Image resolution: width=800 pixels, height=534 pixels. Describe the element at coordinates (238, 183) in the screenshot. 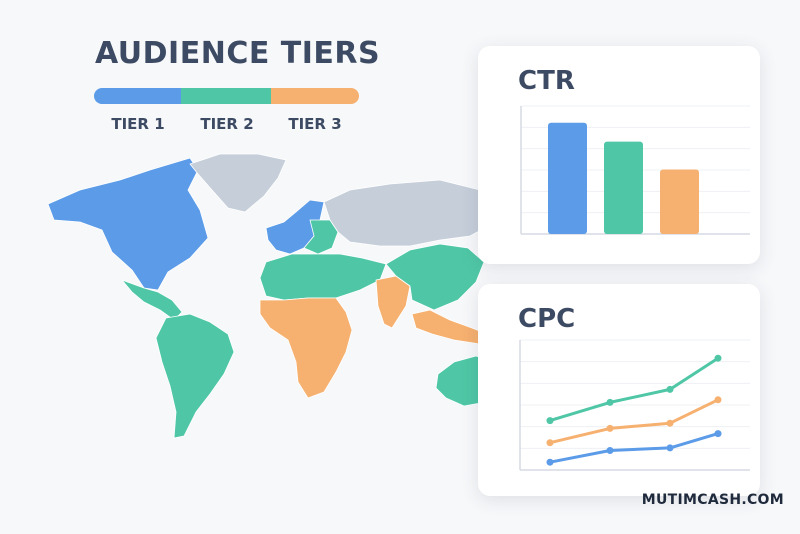

I see `map-region-greenland` at that location.